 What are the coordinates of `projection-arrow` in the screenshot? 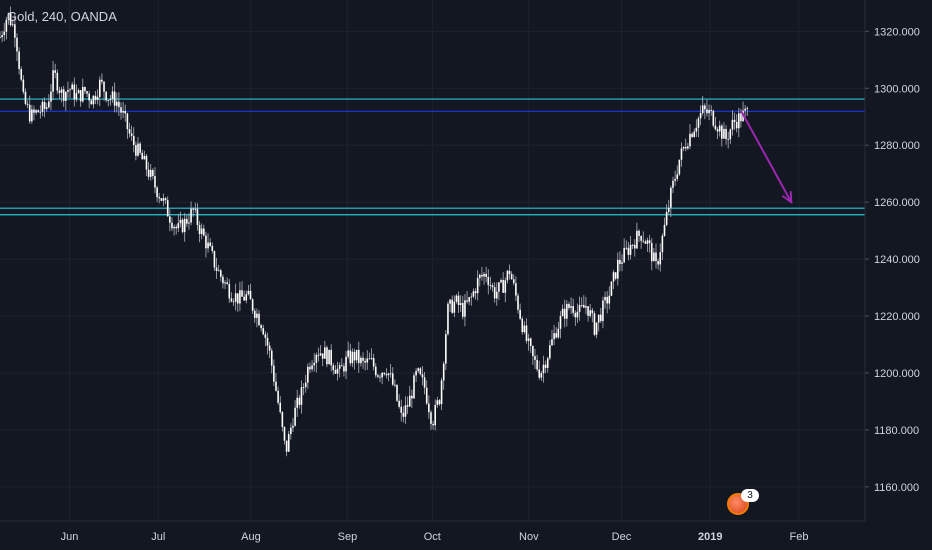 It's located at (766, 157).